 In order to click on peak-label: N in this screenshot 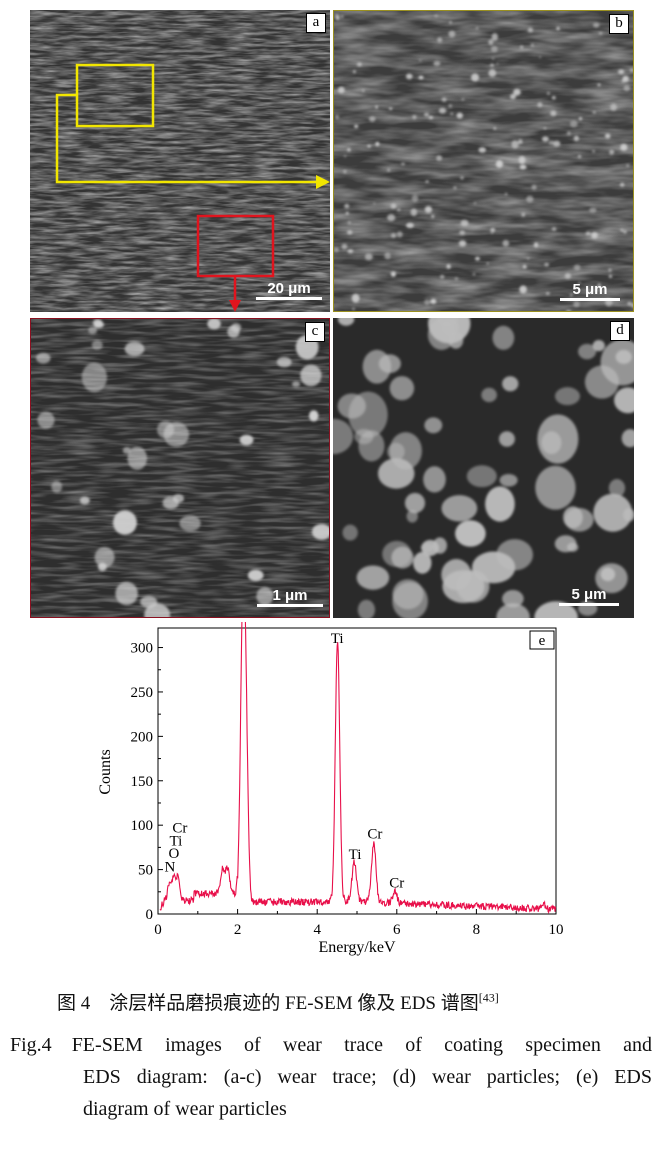, I will do `click(170, 867)`.